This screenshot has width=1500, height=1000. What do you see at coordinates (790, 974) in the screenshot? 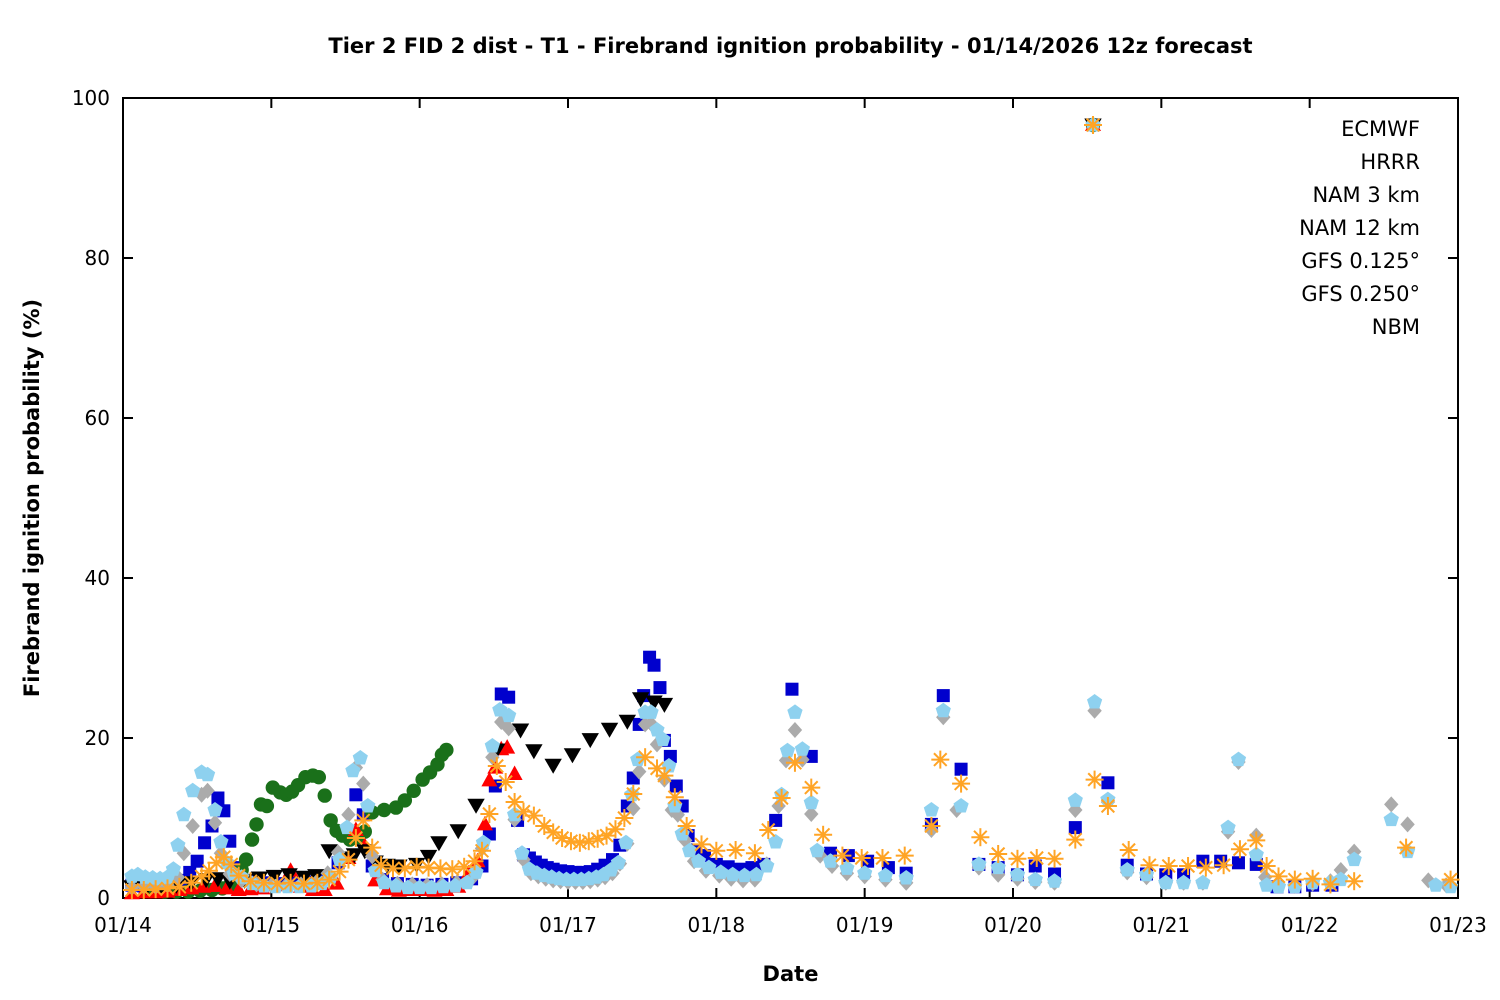
I see `x-axis-label: Date` at bounding box center [790, 974].